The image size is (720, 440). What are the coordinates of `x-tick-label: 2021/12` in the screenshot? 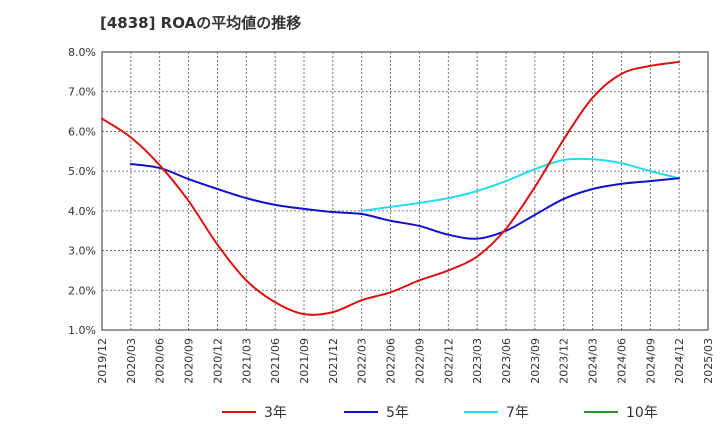 It's located at (333, 361).